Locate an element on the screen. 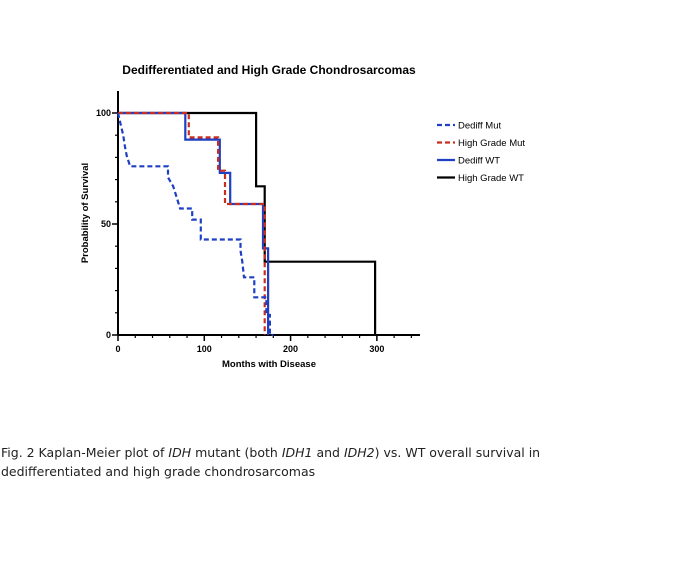 The image size is (679, 568). caption-gene: IDH is located at coordinates (180, 452).